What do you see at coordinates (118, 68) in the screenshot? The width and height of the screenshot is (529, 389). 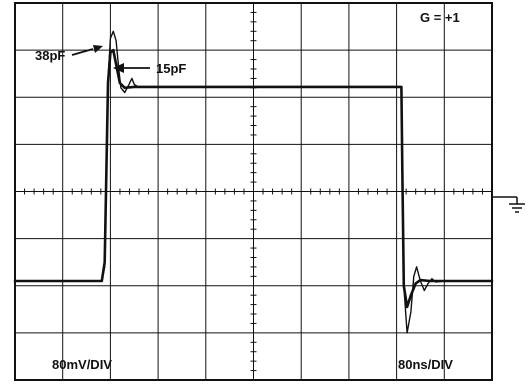 I see `annotation-15pf-arrowhead` at bounding box center [118, 68].